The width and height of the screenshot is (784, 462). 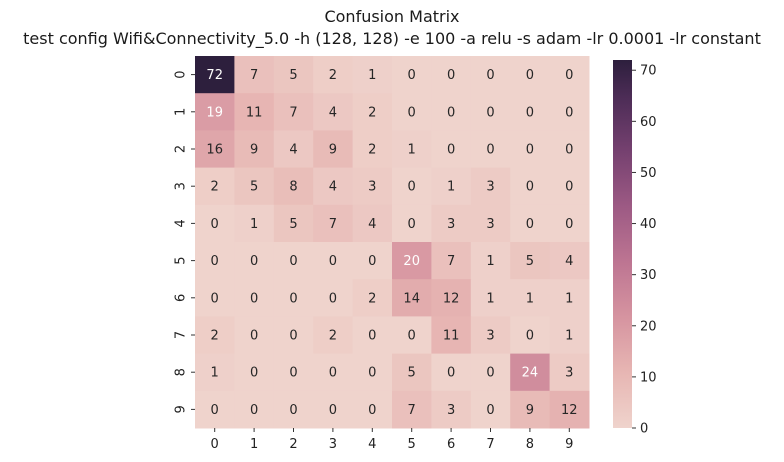 I want to click on cell-value-label-5-5: 20, so click(x=411, y=261).